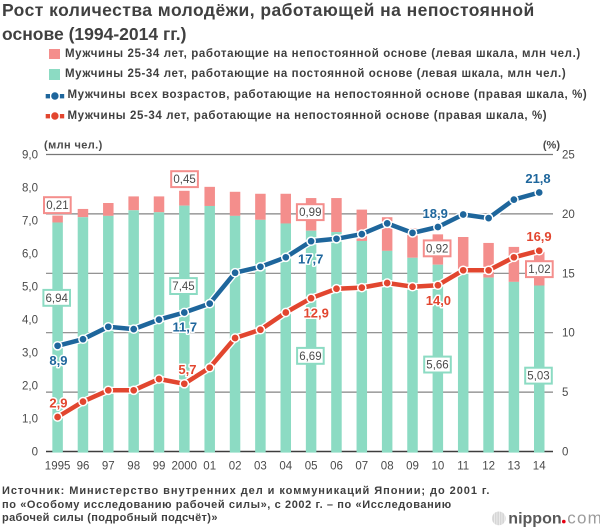 Image resolution: width=600 pixels, height=530 pixels. I want to click on svg-text: 0,45, so click(184, 180).